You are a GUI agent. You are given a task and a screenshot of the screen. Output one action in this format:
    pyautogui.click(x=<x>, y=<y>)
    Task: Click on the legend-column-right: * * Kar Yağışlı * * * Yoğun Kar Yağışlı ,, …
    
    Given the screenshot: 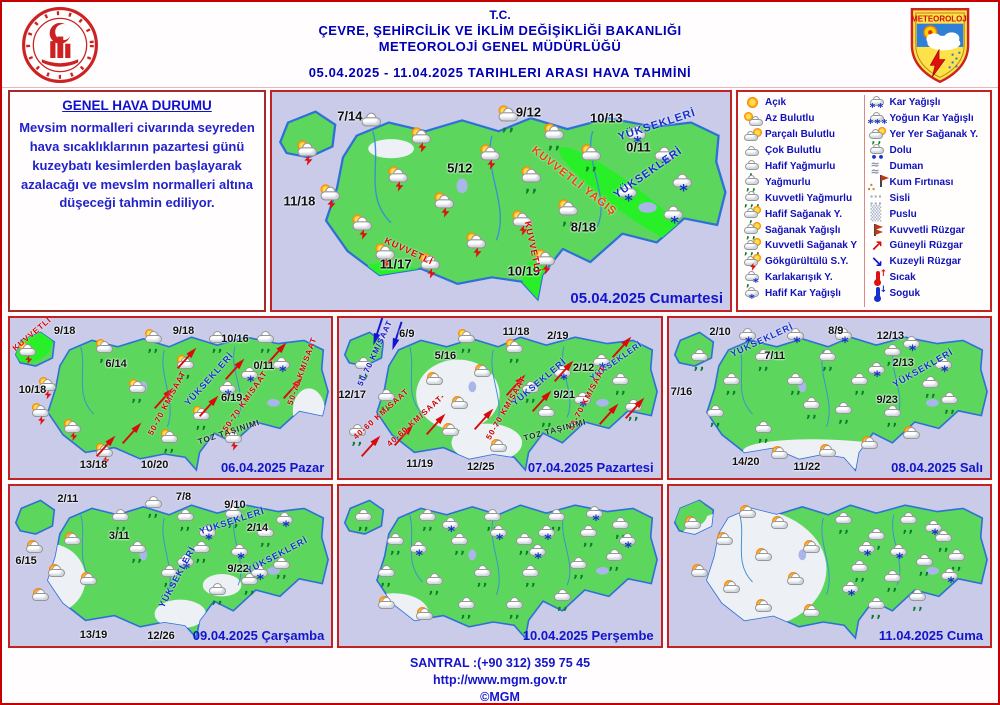 What is the action you would take?
    pyautogui.click(x=926, y=201)
    